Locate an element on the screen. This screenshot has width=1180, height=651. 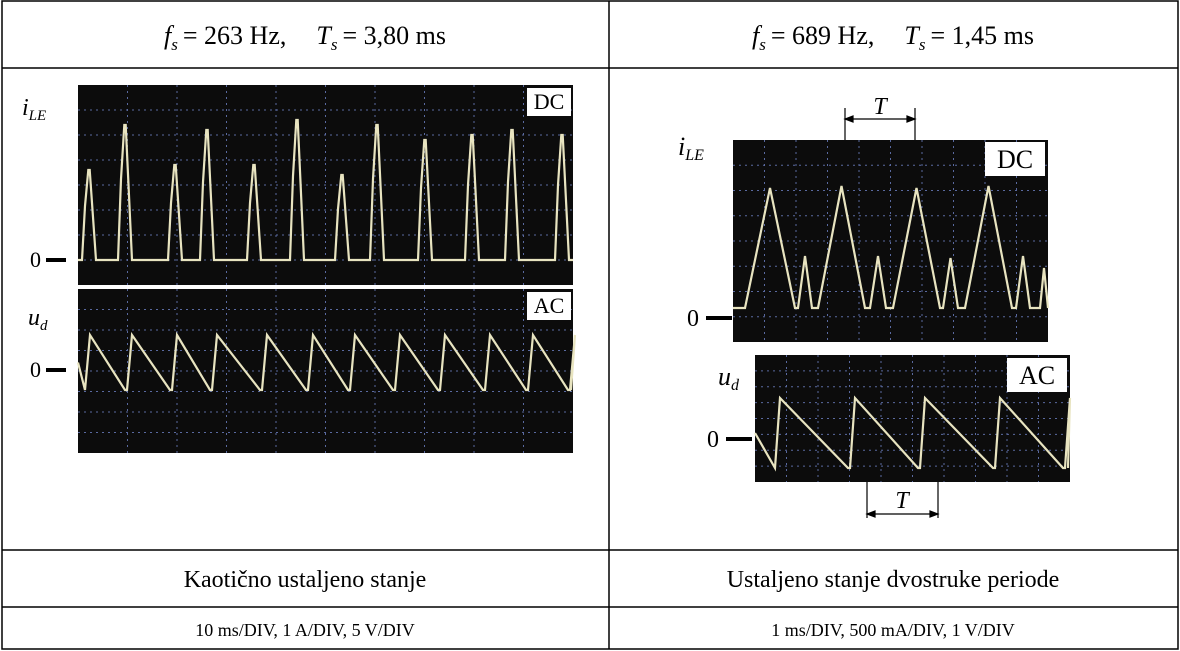
header-cell: fs = 689 Hz, Ts = 1,45 ms is located at coordinates (893, 37).